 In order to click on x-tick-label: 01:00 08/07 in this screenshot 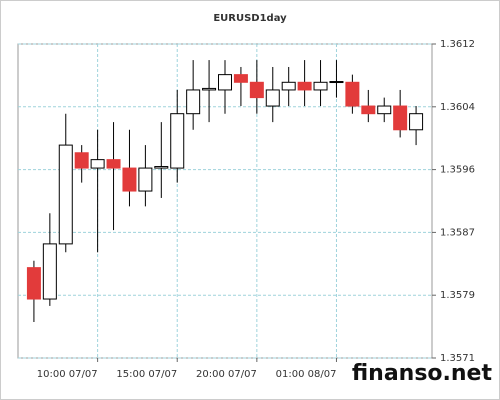, I will do `click(306, 374)`.